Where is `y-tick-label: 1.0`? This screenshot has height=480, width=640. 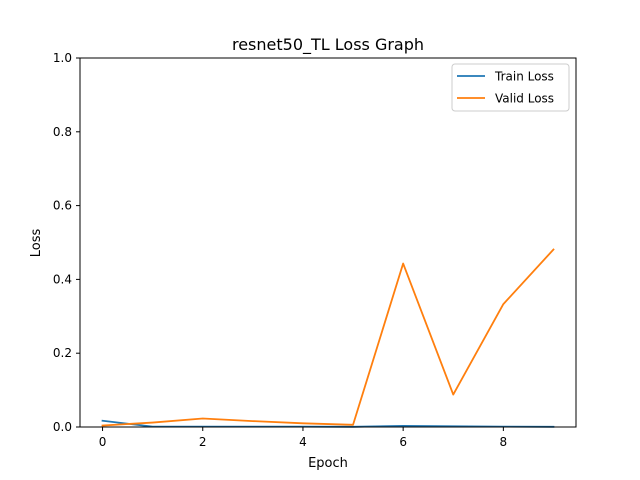
y-tick-label: 1.0 is located at coordinates (62, 58).